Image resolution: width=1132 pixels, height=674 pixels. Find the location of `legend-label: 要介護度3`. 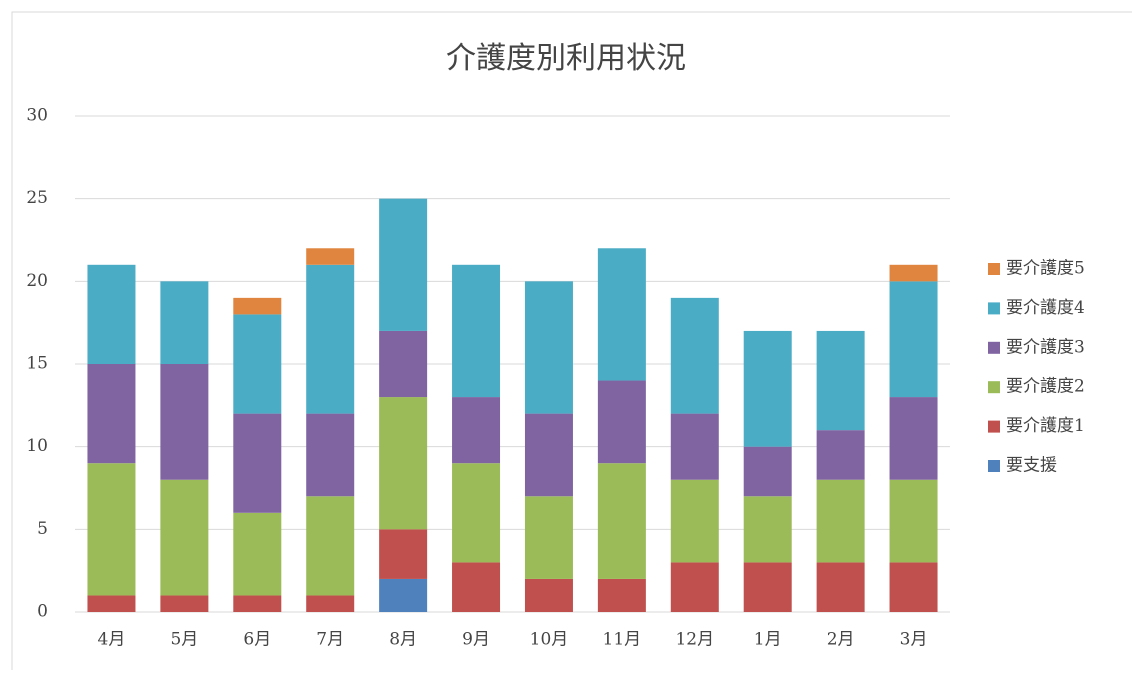

legend-label: 要介護度3 is located at coordinates (1045, 347).